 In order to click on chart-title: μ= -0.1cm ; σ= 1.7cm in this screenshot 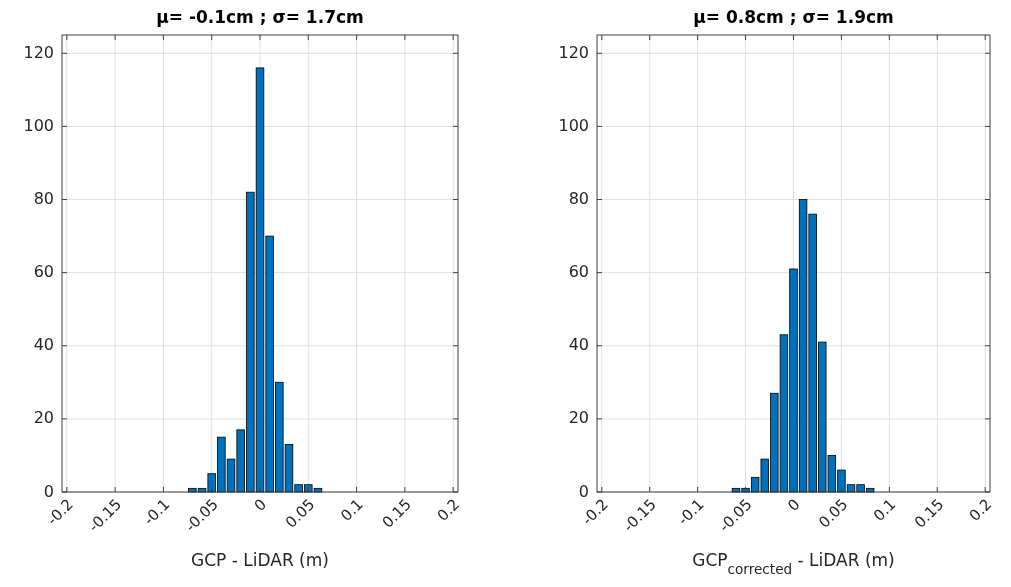, I will do `click(260, 17)`.